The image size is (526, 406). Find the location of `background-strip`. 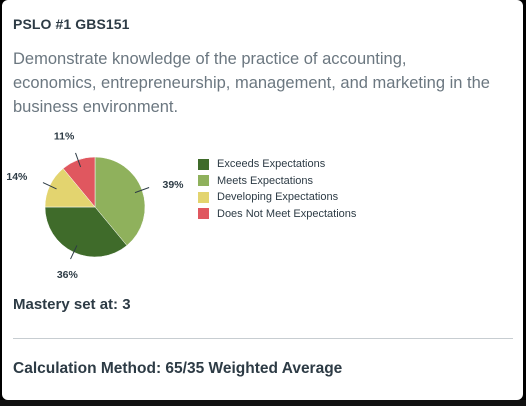

background-strip is located at coordinates (263, 403).